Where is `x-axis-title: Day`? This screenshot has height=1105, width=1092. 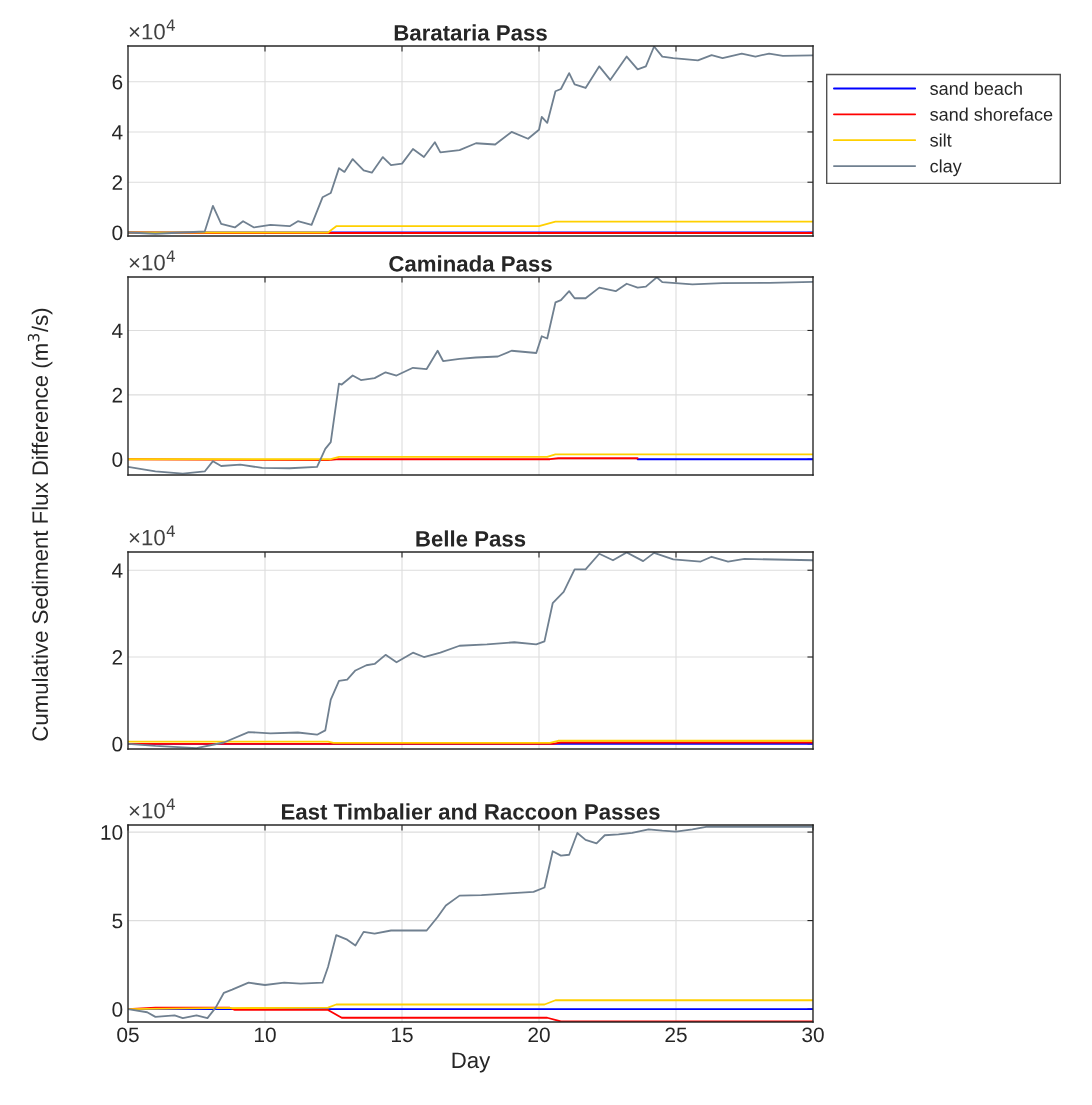 x-axis-title: Day is located at coordinates (471, 1062).